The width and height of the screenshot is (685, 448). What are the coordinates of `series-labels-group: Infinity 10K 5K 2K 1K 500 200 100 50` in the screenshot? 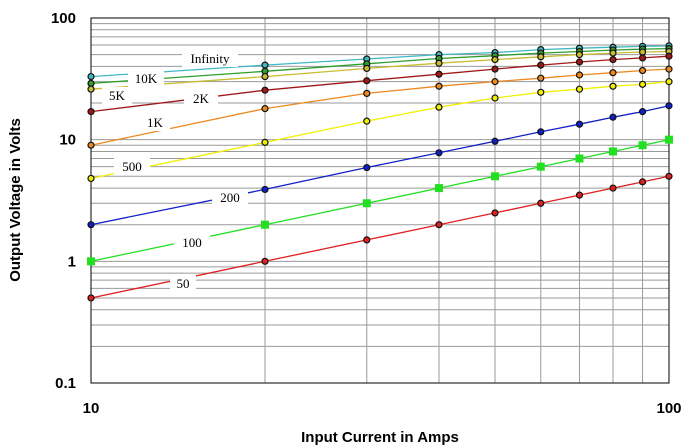 It's located at (175, 171).